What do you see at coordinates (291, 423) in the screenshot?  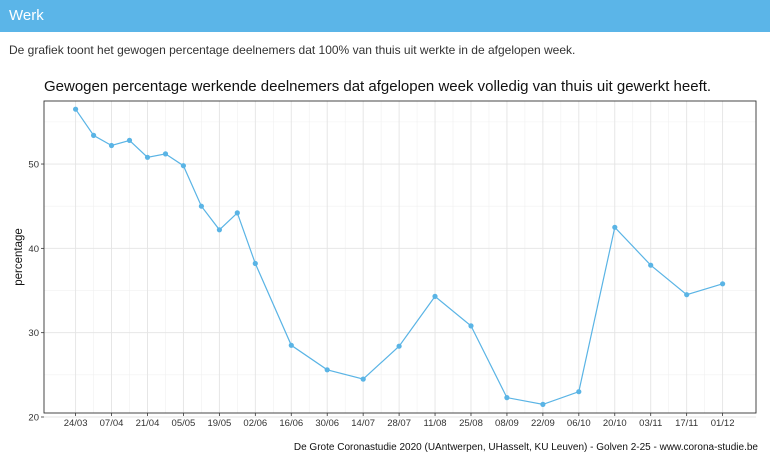 I see `x-tick-label: 16/06` at bounding box center [291, 423].